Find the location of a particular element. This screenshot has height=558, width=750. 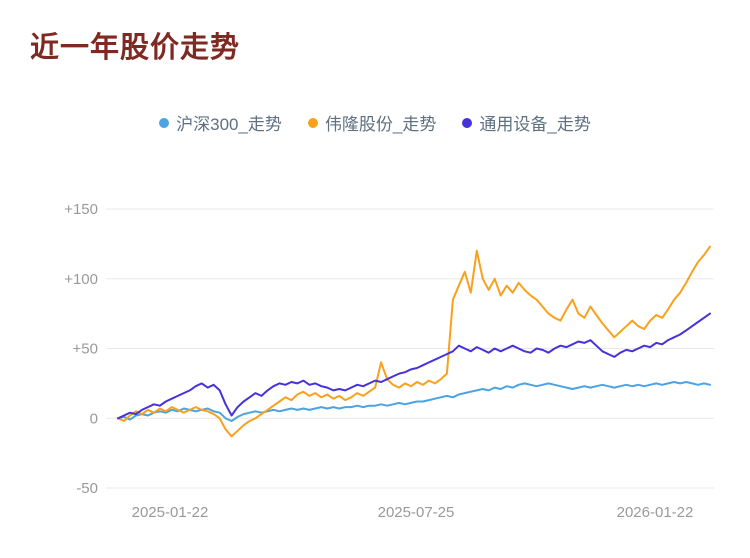

chart-legend: 沪深300_走势 伟隆股份_走势 通用设备_走势 is located at coordinates (375, 122).